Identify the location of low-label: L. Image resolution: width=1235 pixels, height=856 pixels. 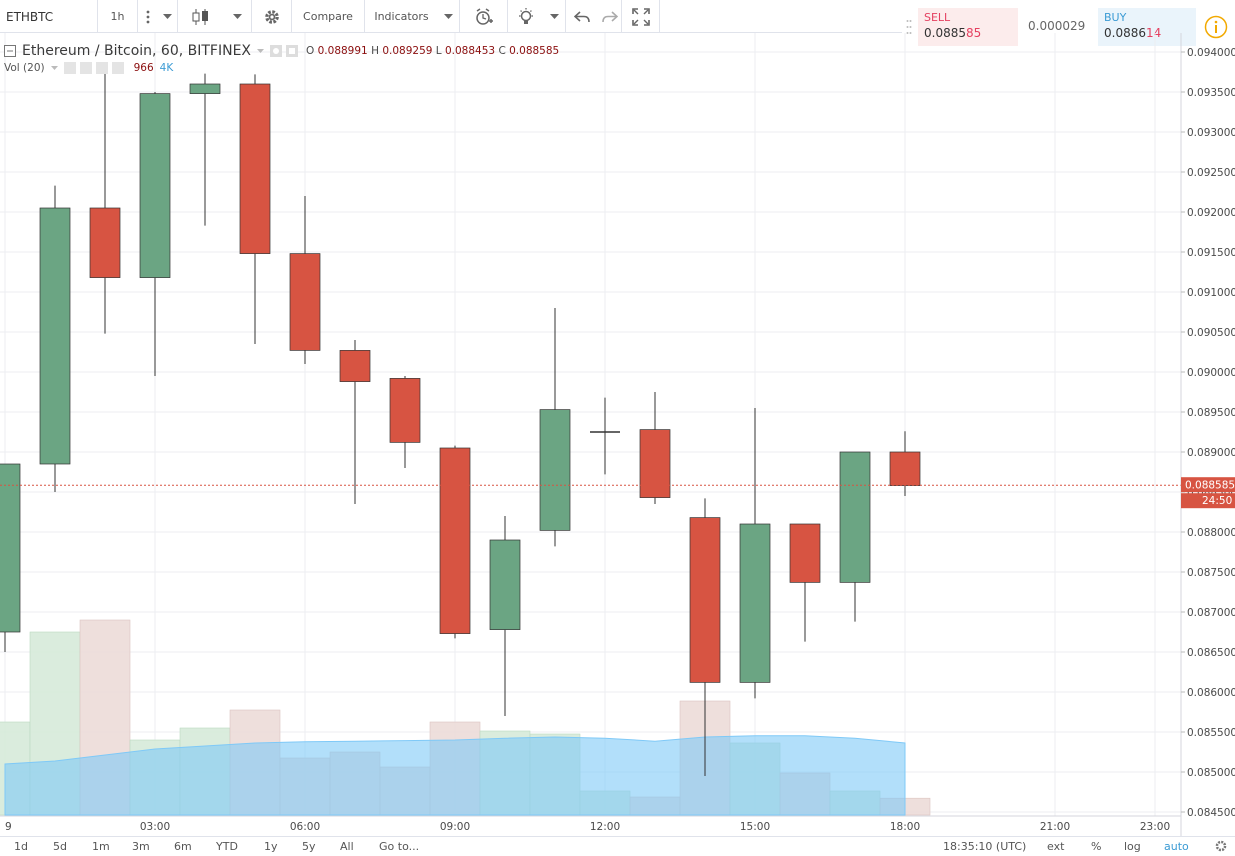
(438, 51).